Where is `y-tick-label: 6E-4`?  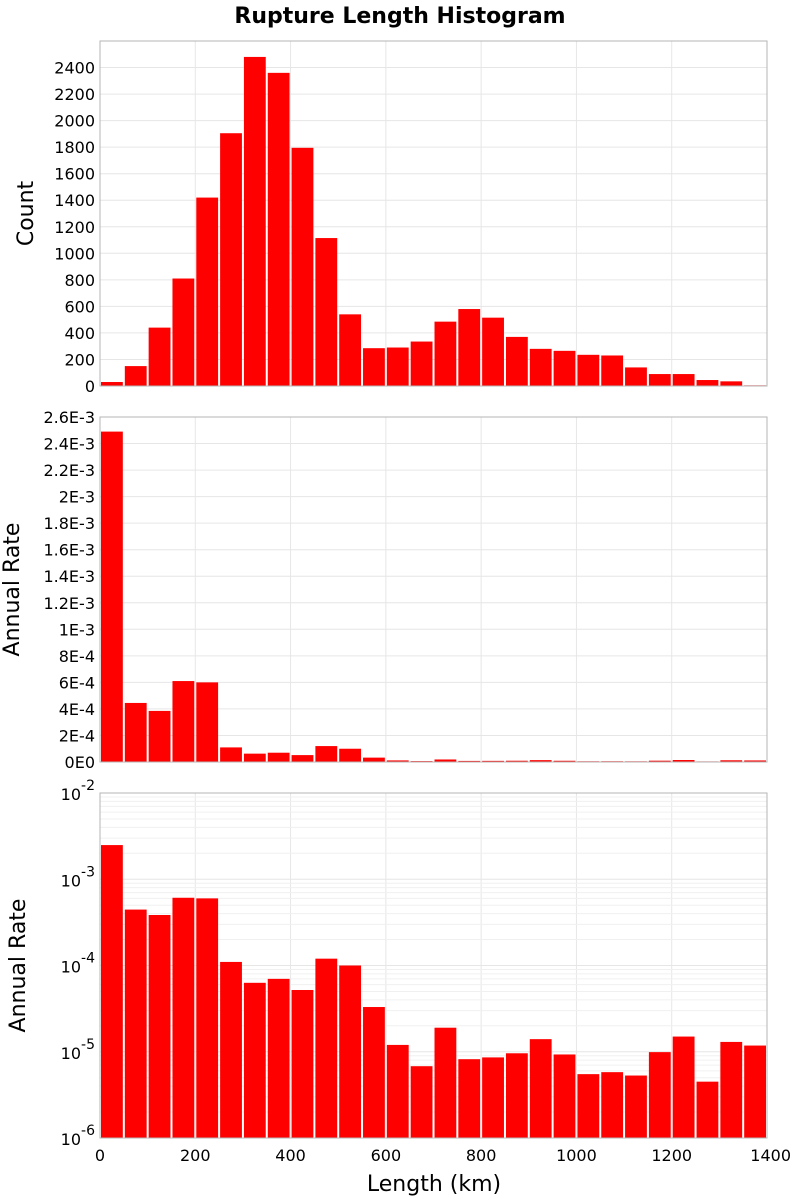
y-tick-label: 6E-4 is located at coordinates (77, 682).